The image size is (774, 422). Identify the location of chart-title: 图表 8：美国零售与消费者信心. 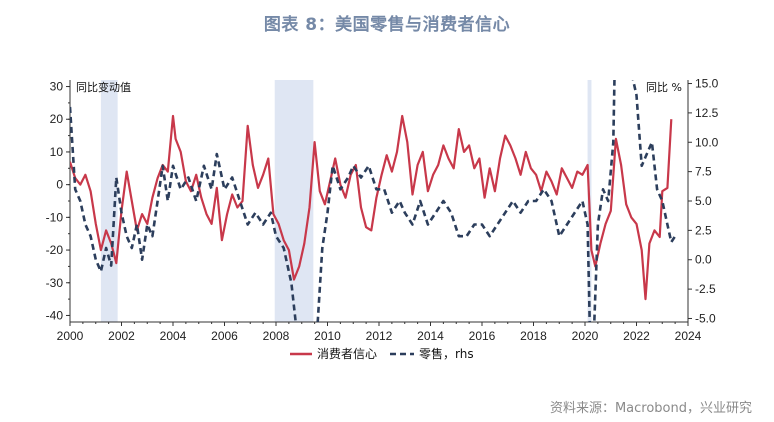
(387, 25).